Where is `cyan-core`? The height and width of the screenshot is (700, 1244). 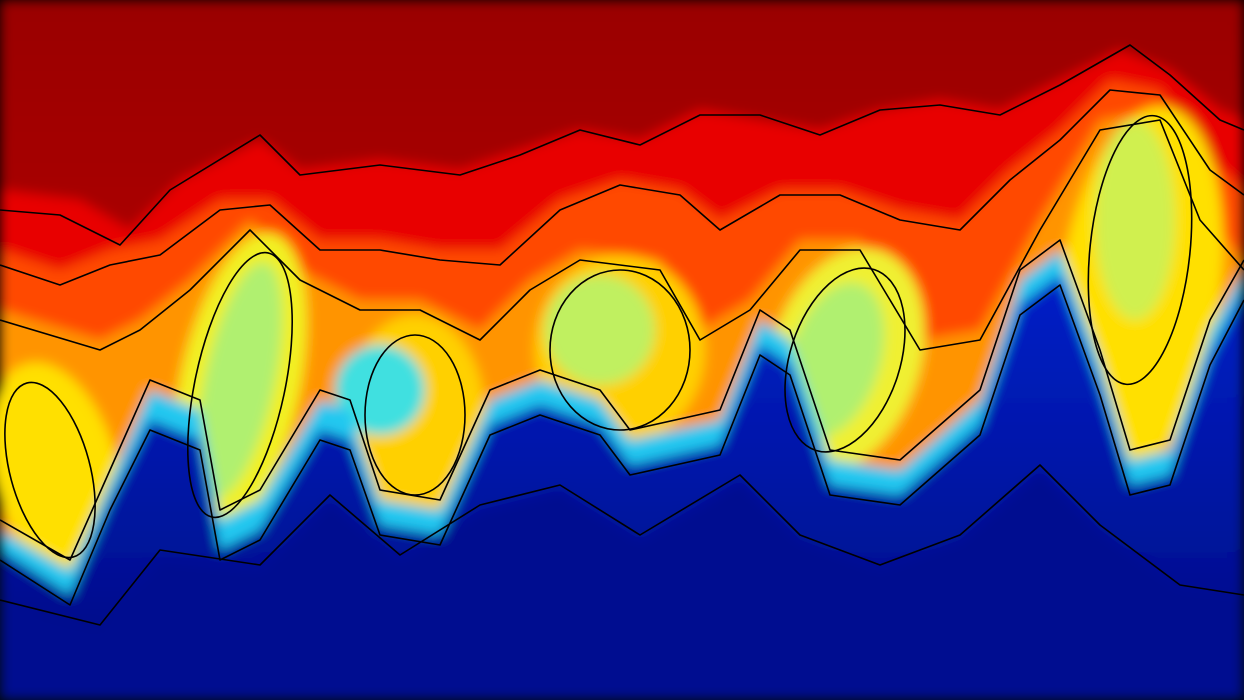 cyan-core is located at coordinates (380, 390).